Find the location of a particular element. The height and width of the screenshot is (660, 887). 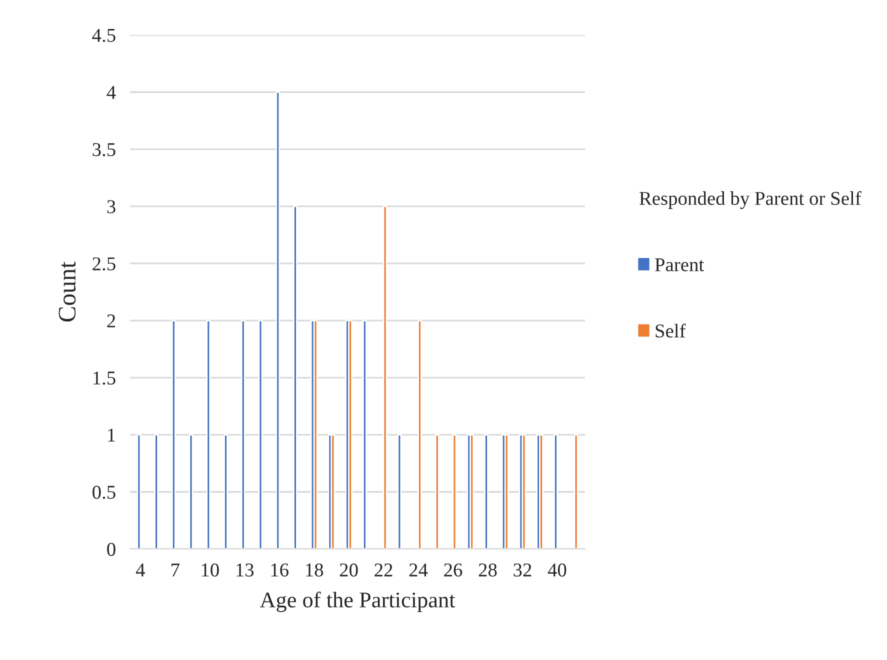

legend-title: Responded by Parent or Self is located at coordinates (750, 200).